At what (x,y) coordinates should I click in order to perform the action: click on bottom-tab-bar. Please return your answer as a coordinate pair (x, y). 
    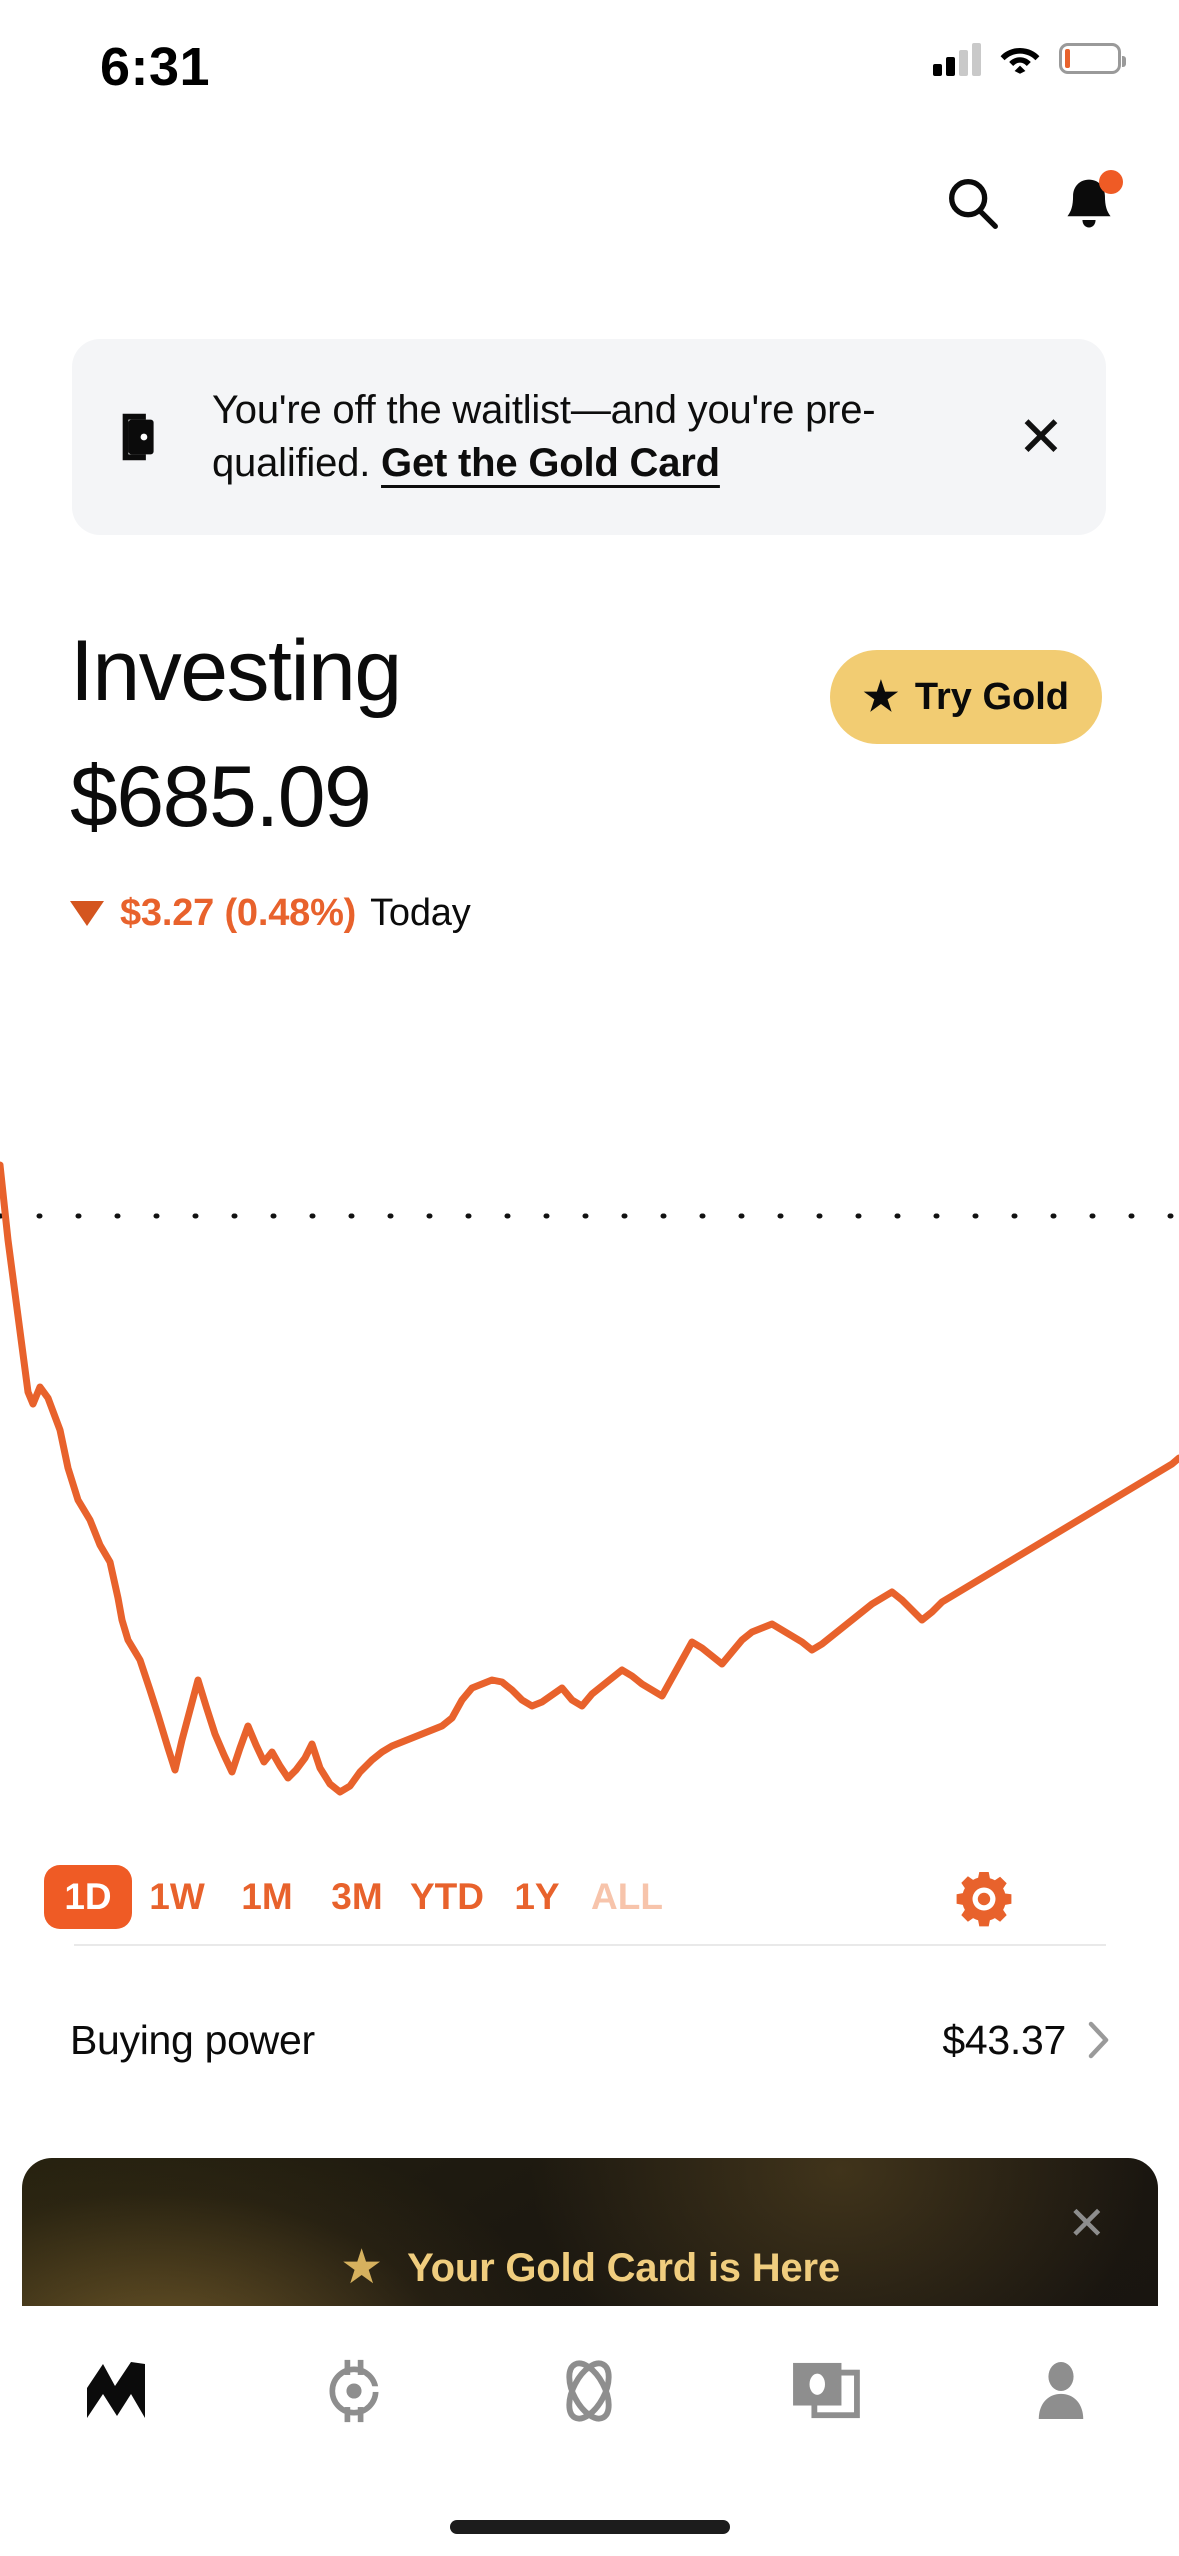
    Looking at the image, I should click on (589, 2431).